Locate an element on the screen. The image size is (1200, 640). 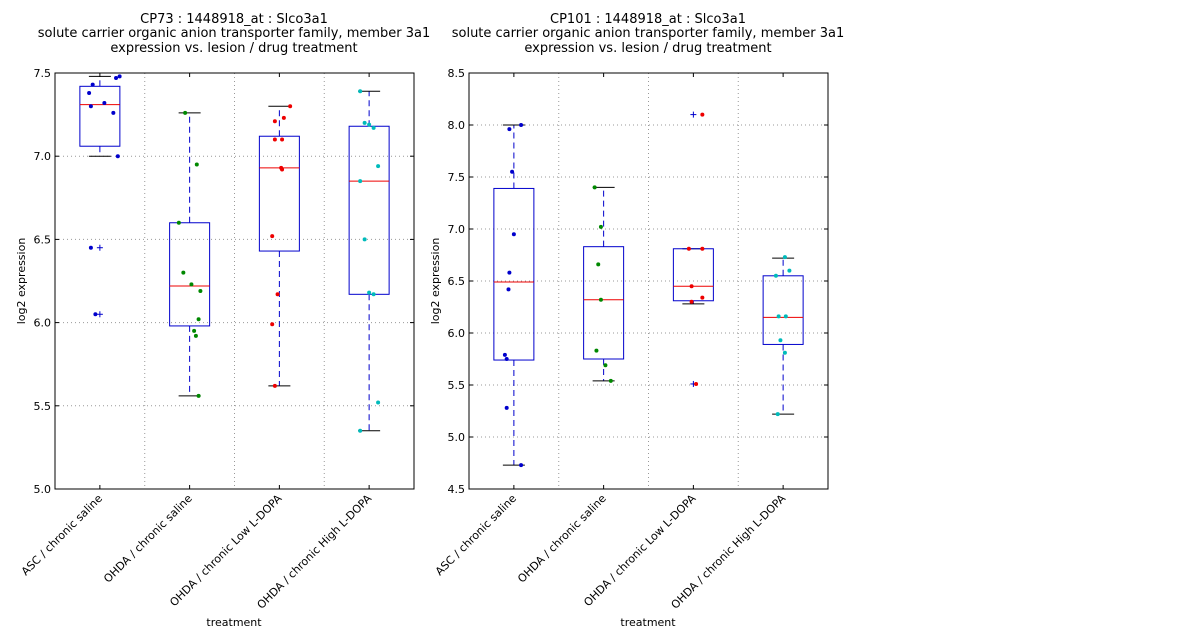
chart-right-y-tick-label: 5.5 is located at coordinates (457, 385).